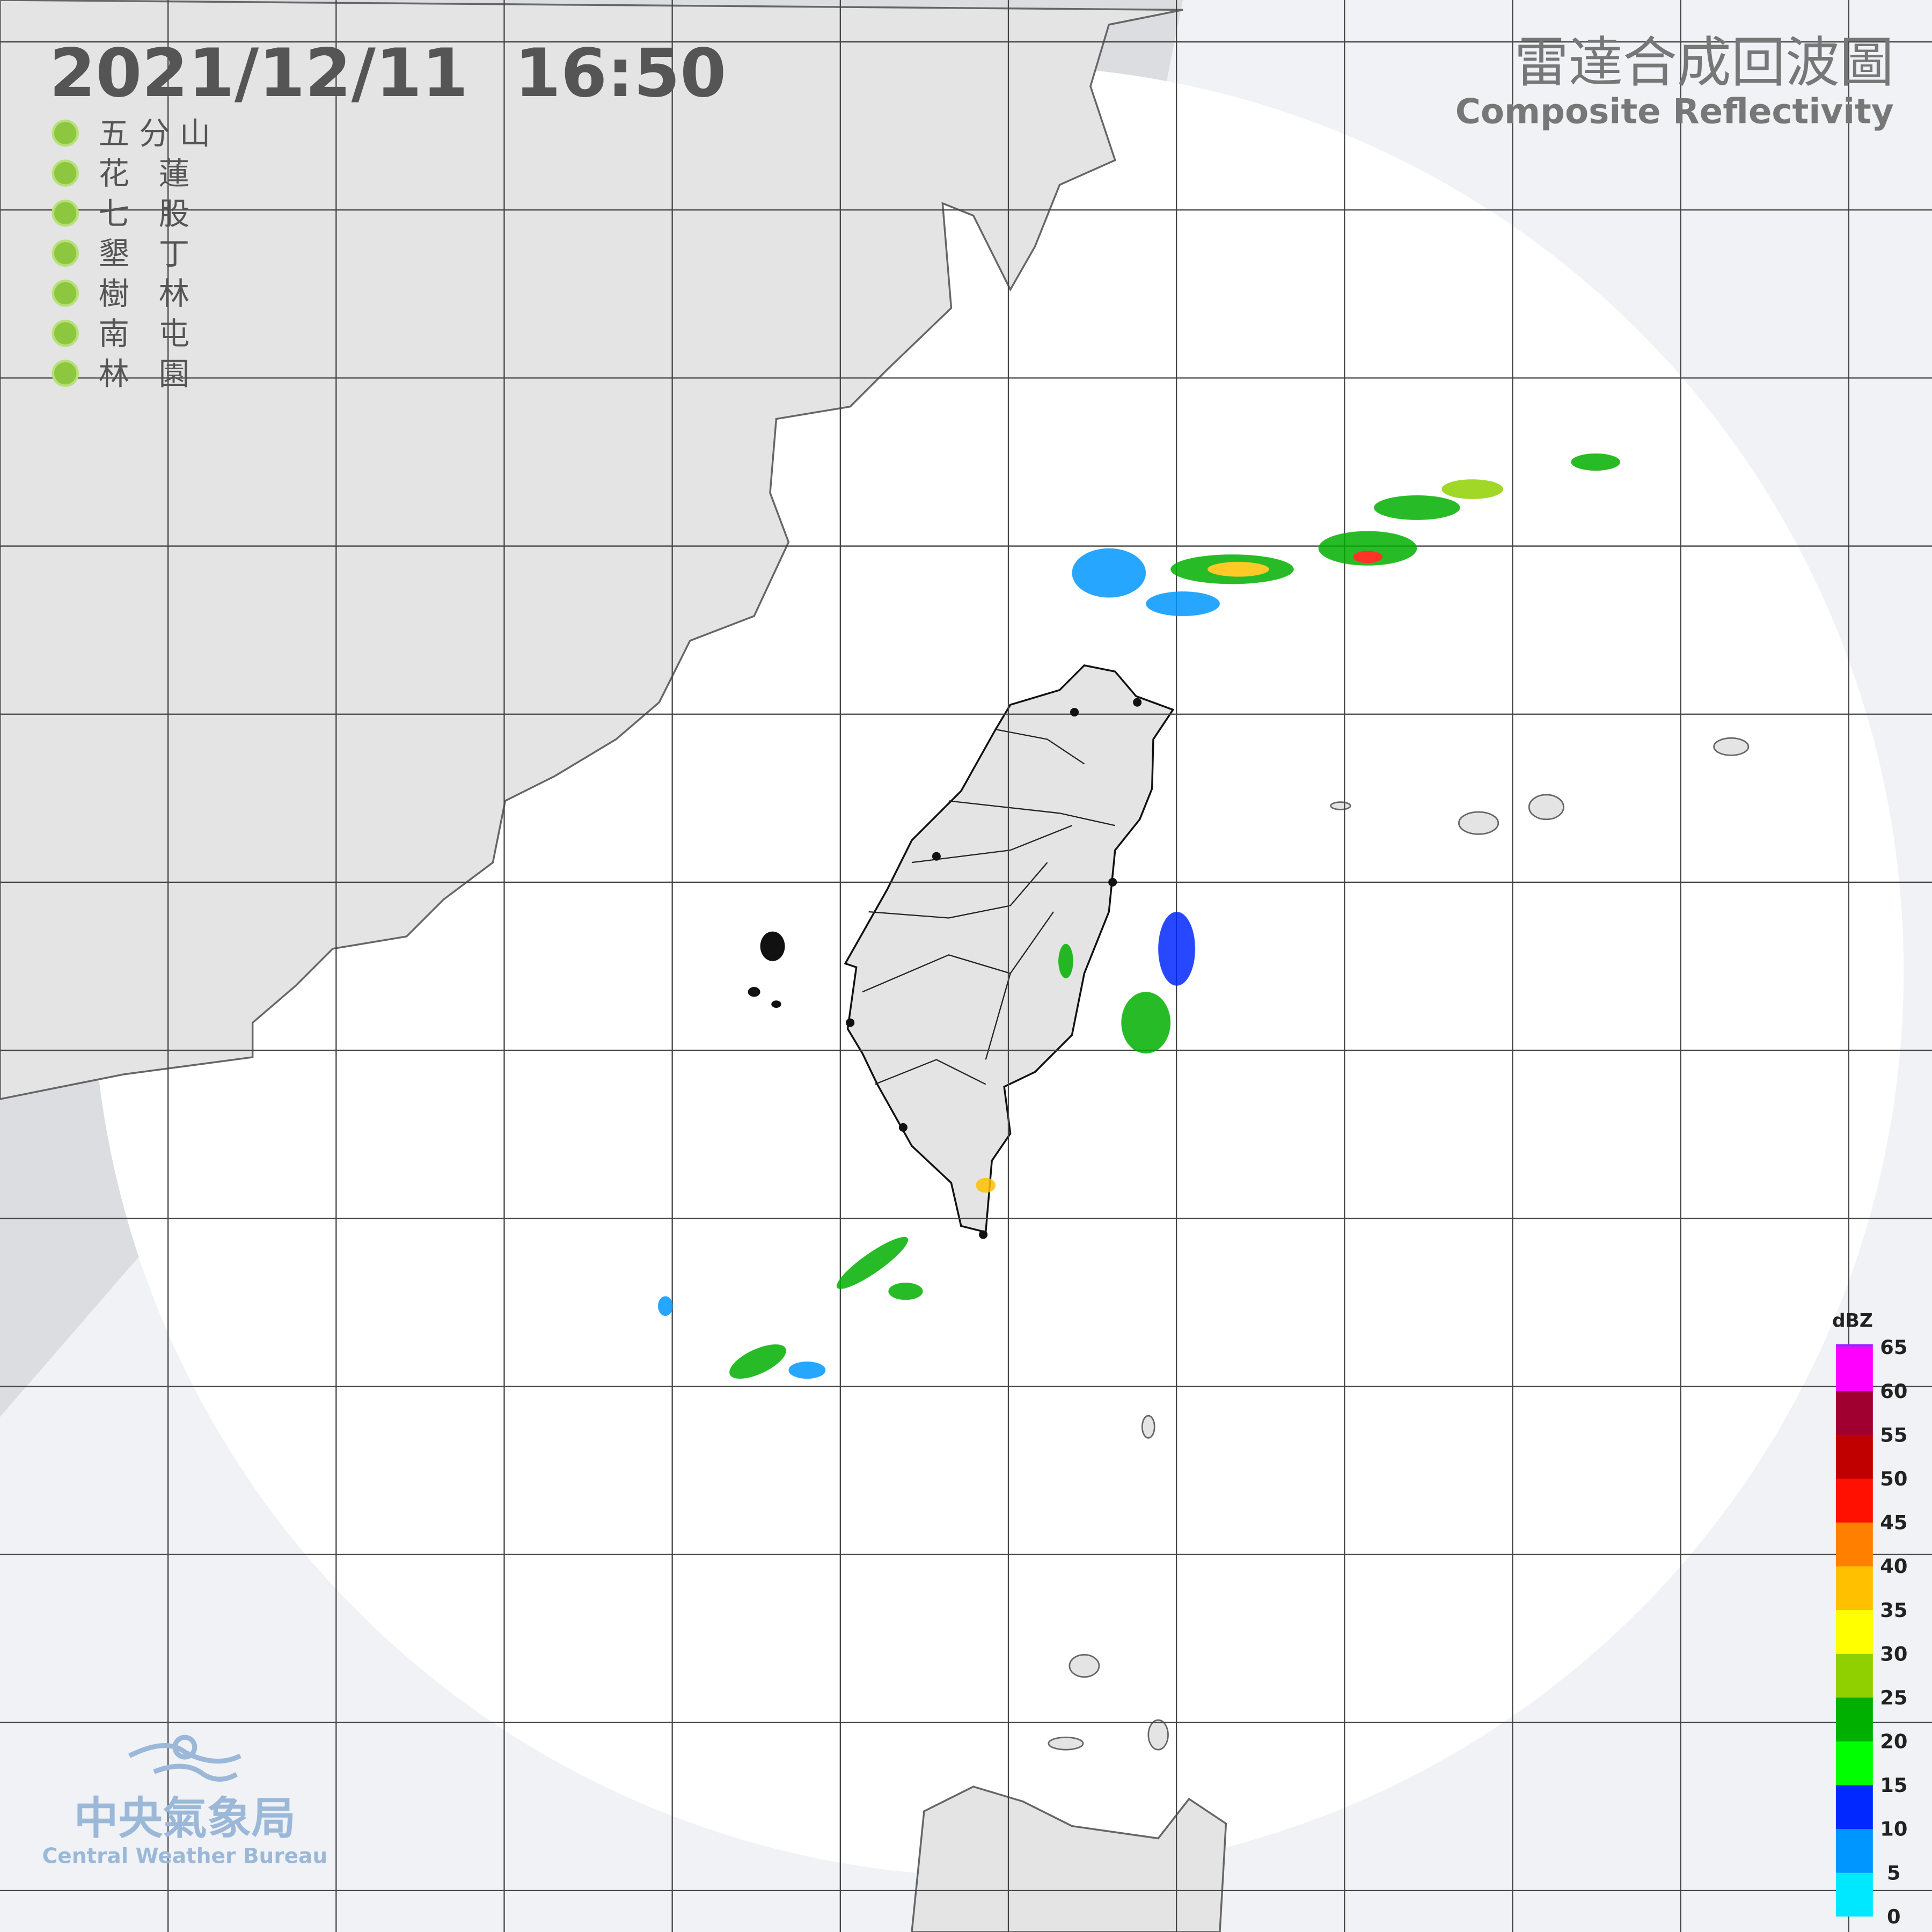 The image size is (1932, 1932). Describe the element at coordinates (766, 969) in the screenshot. I see `penghu` at that location.